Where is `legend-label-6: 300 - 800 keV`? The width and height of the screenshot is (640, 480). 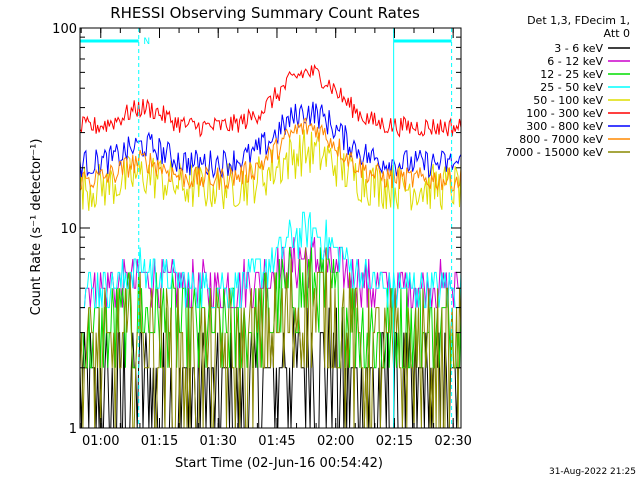
legend-label-6: 300 - 800 keV is located at coordinates (564, 126).